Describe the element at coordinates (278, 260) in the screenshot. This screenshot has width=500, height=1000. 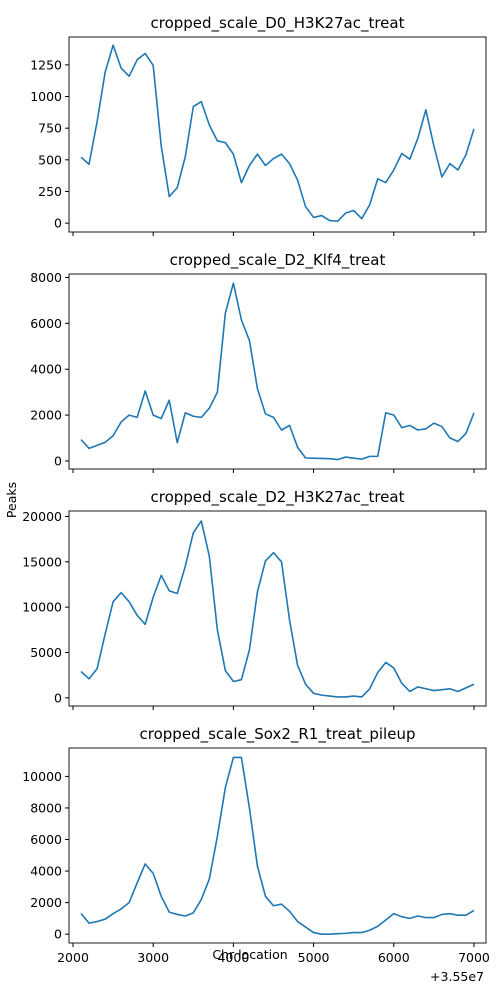
I see `subplot-title: cropped_scale_D2_Klf4_treat` at that location.